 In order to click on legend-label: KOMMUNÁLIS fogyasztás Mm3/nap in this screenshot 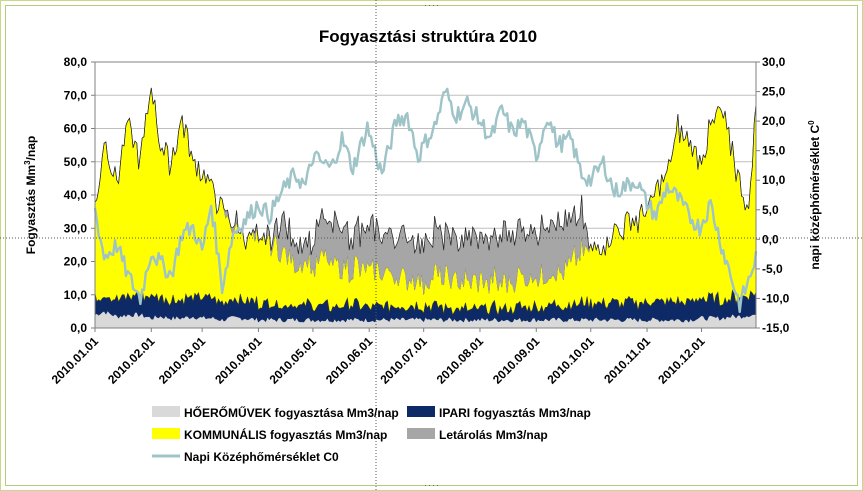, I will do `click(285, 434)`.